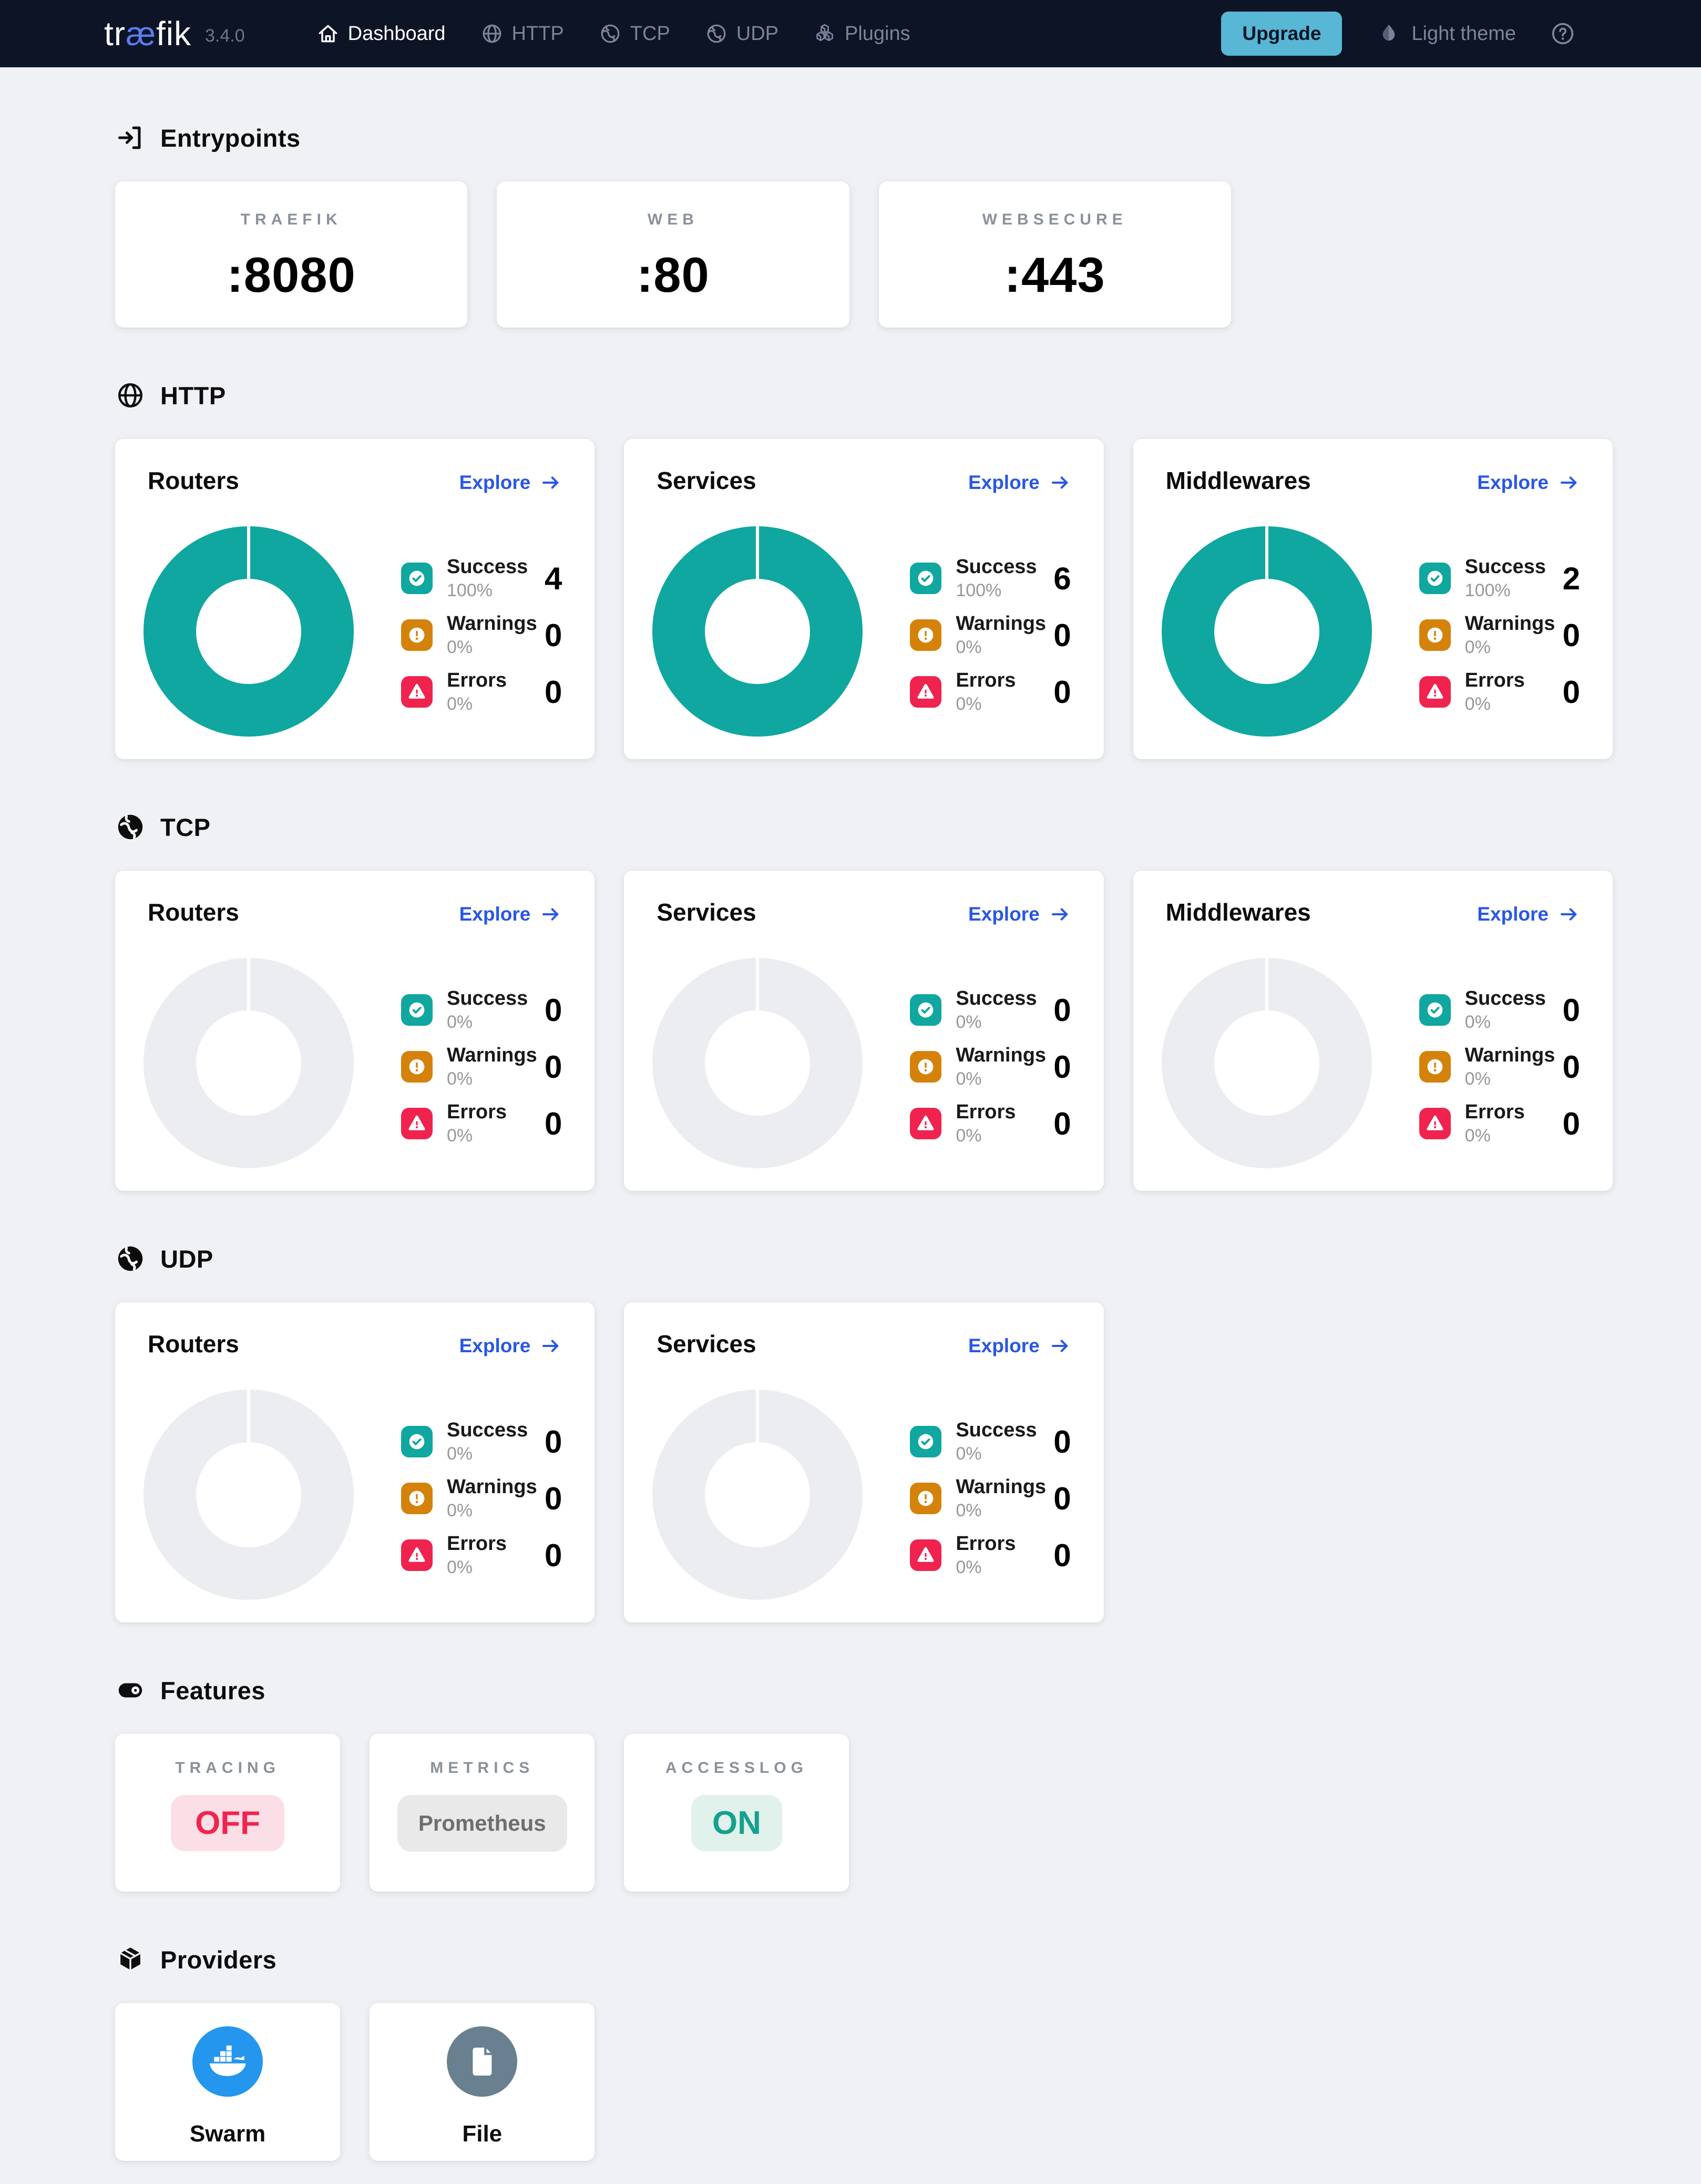 Image resolution: width=1701 pixels, height=2184 pixels. What do you see at coordinates (824, 33) in the screenshot?
I see `plugins-icon` at bounding box center [824, 33].